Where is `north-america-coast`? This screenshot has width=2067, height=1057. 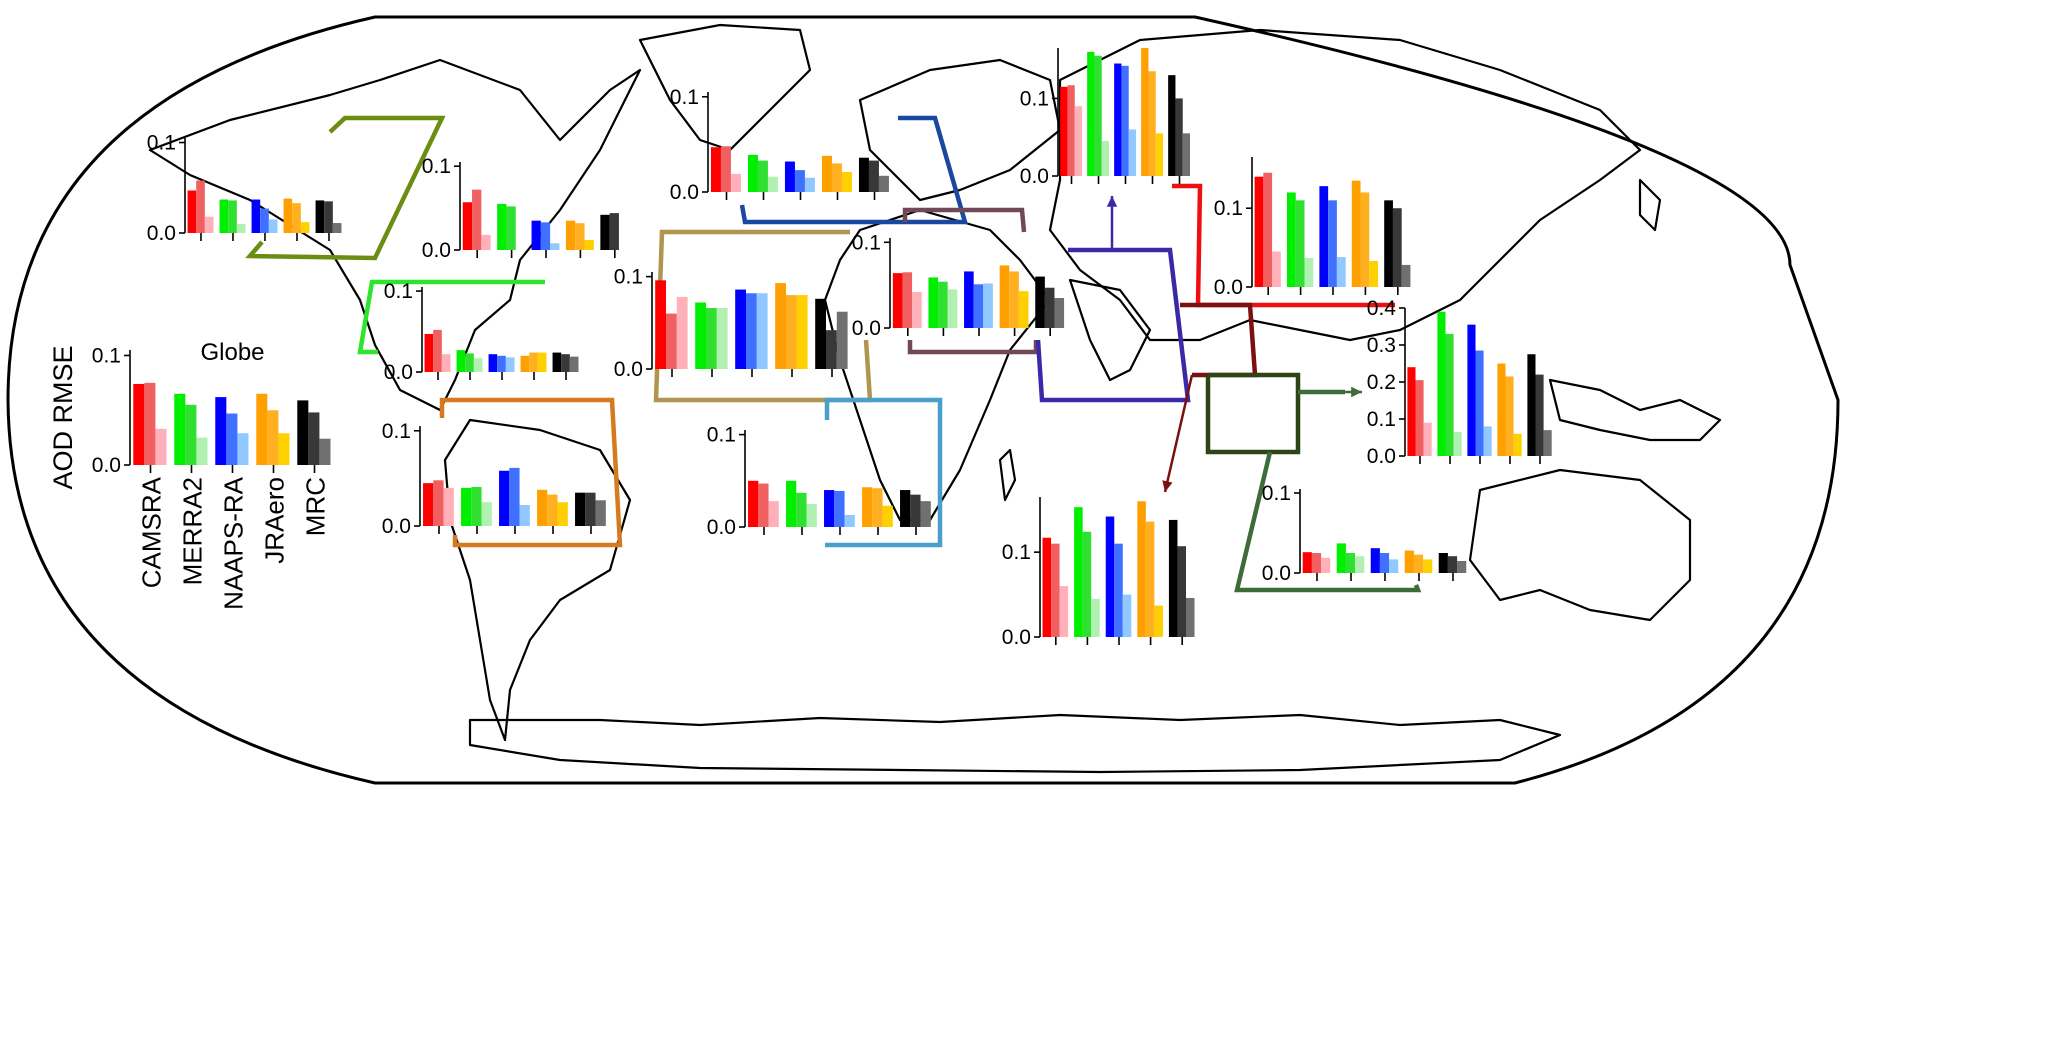
north-america-coast is located at coordinates (395, 235).